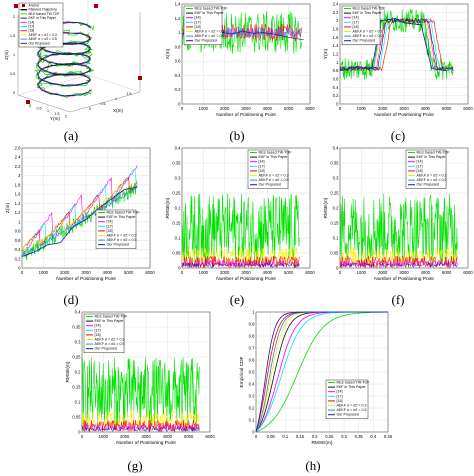 This screenshot has height=476, width=474. What do you see at coordinates (206, 41) in the screenshot?
I see `legend-entry-b: Our Proposed` at bounding box center [206, 41].